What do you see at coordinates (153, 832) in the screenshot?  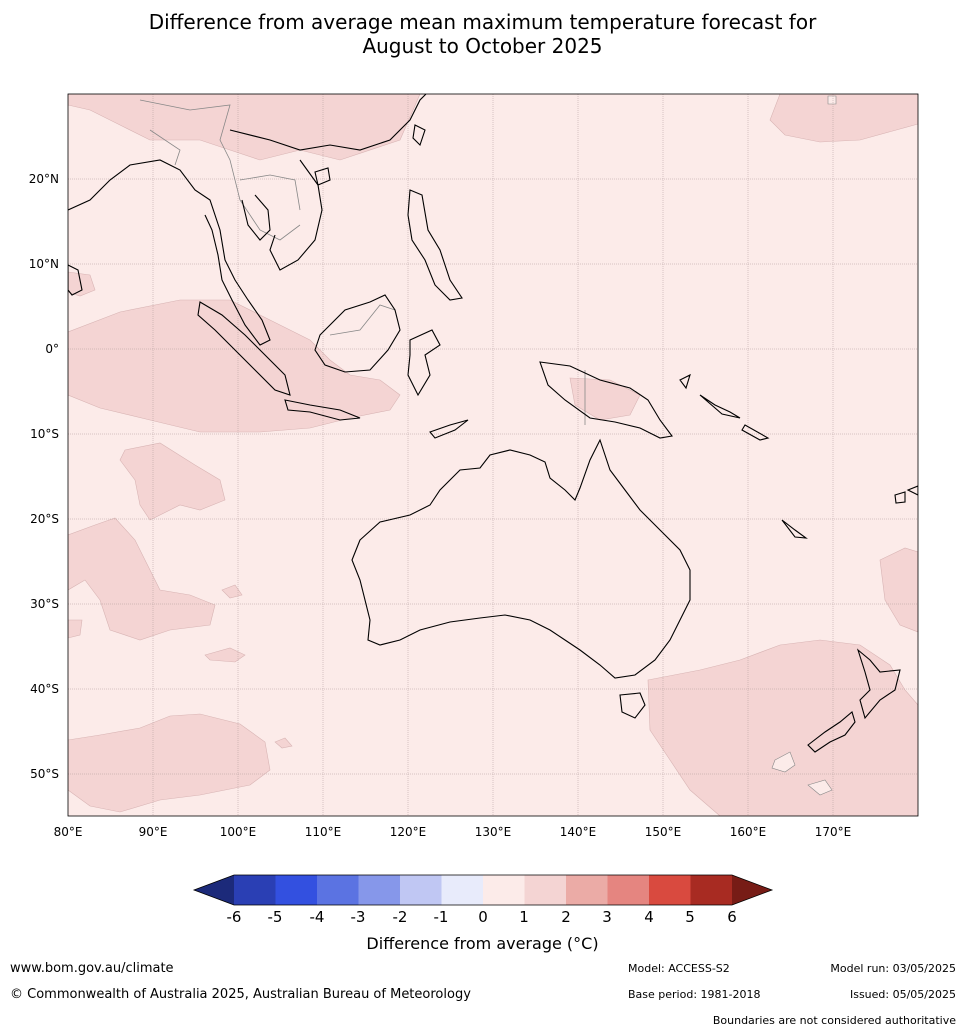 I see `lon-label-90e: 90°E` at bounding box center [153, 832].